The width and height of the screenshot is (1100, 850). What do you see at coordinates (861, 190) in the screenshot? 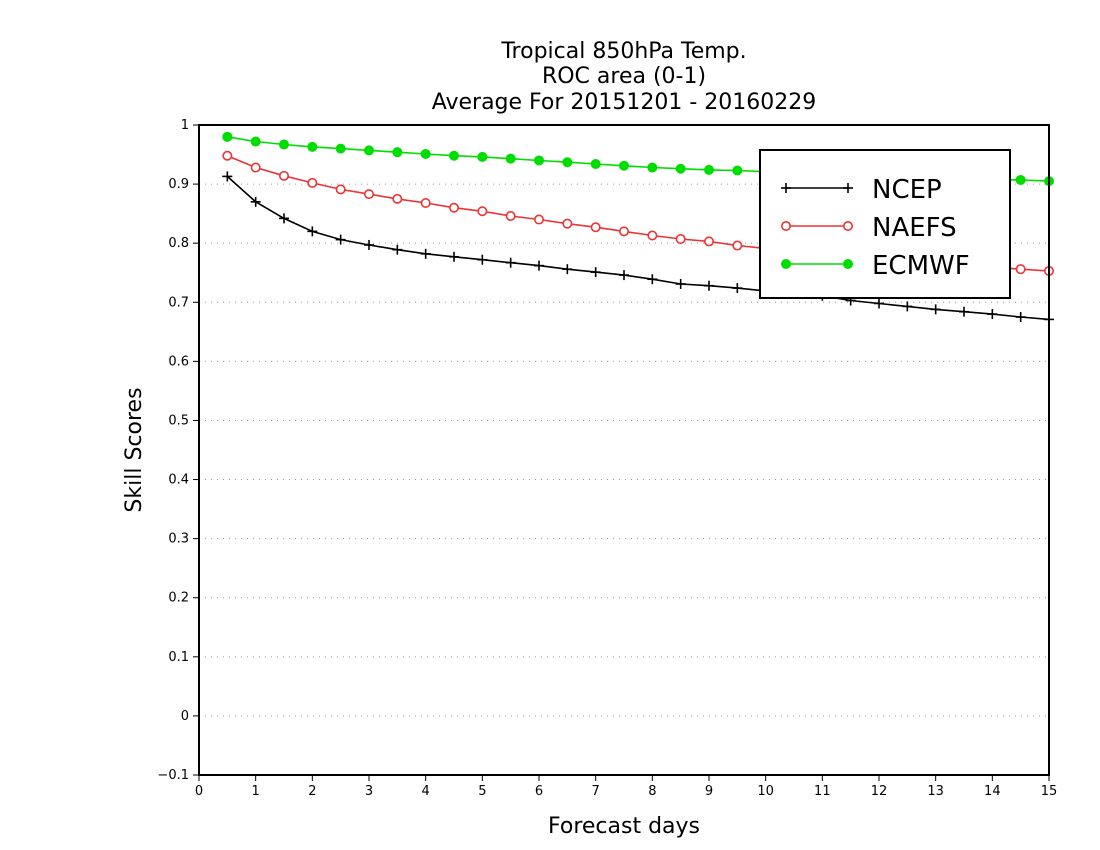
I see `legend-item-ncep: NCEP` at bounding box center [861, 190].